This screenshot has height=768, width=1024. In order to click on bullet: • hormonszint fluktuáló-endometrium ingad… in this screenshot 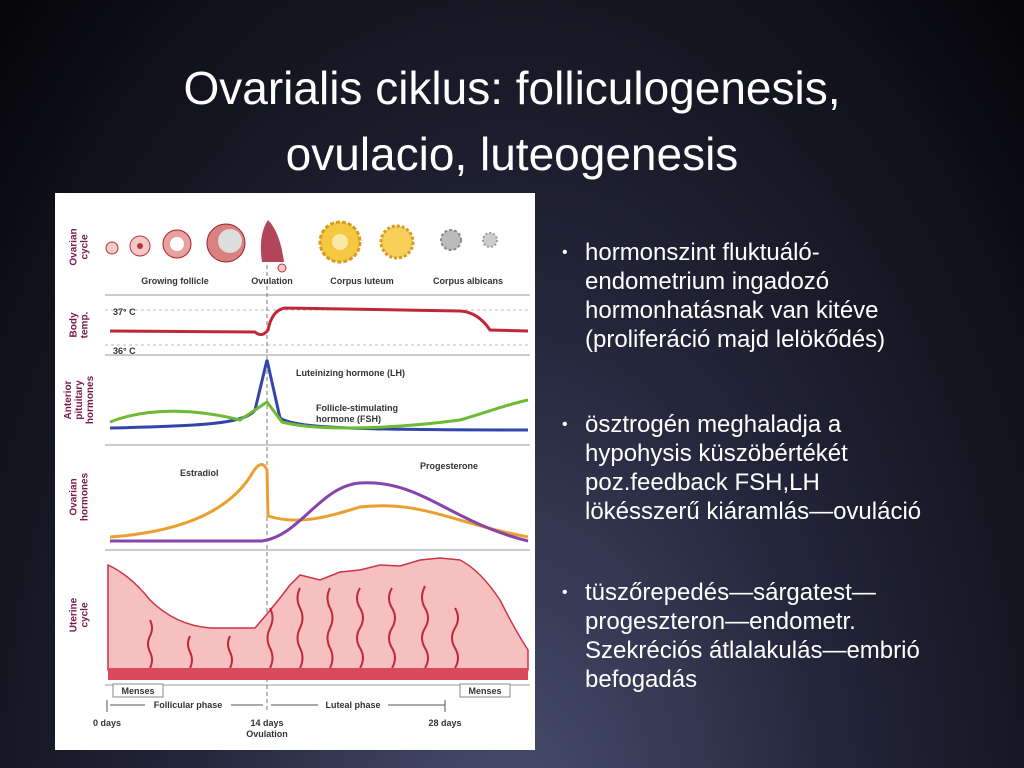, I will do `click(723, 296)`.